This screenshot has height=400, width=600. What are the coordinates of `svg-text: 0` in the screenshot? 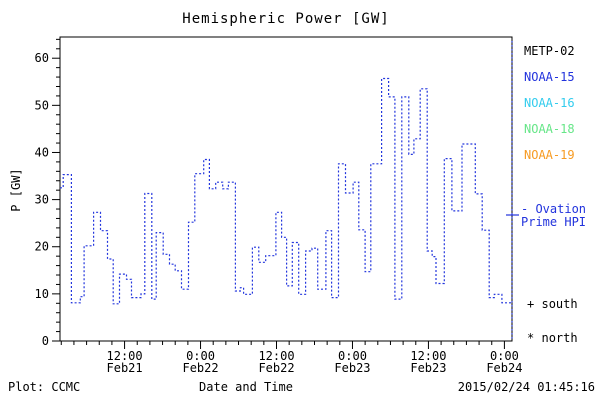 It's located at (45, 341).